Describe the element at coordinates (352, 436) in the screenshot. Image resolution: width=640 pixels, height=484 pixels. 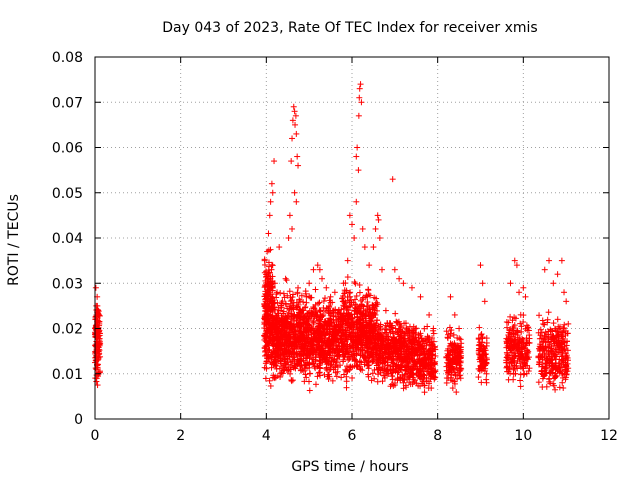
I see `x-tick-label: 6` at that location.